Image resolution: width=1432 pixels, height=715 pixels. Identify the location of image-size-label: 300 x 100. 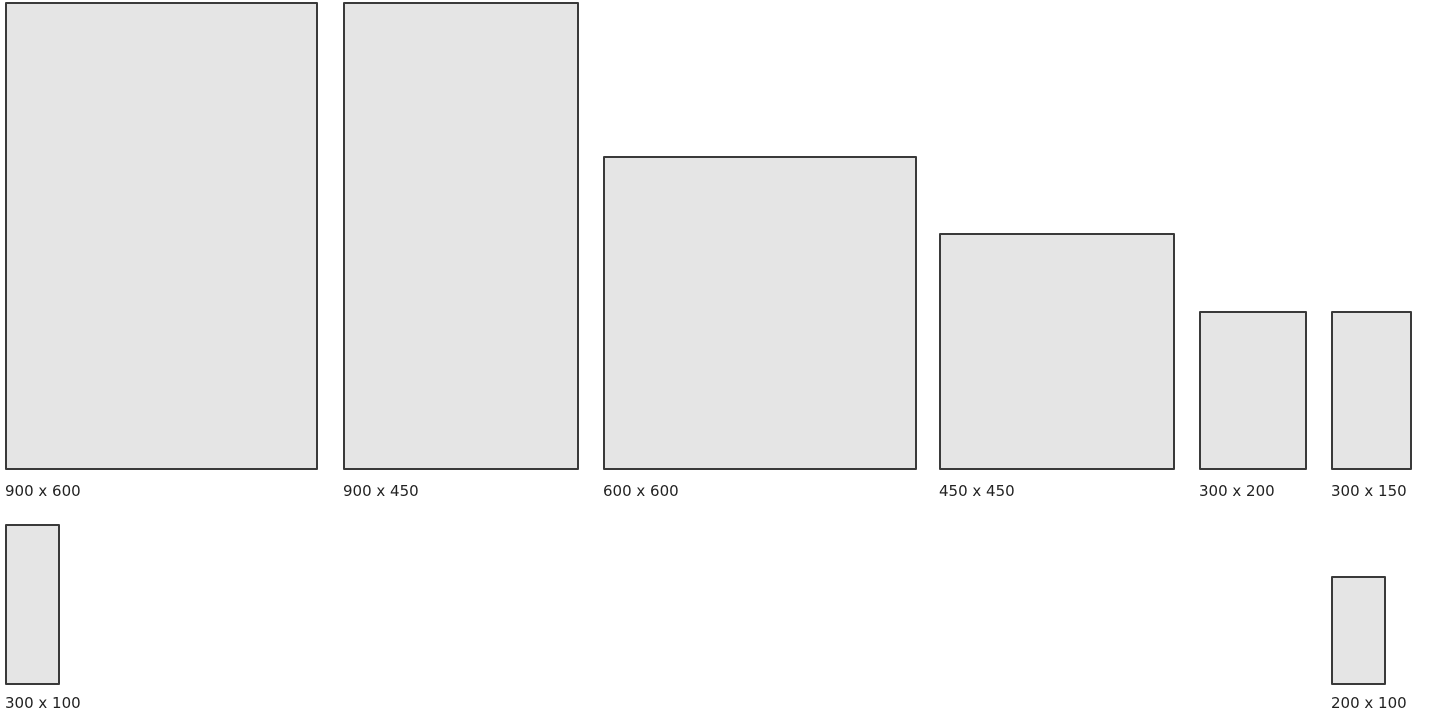
(43, 703).